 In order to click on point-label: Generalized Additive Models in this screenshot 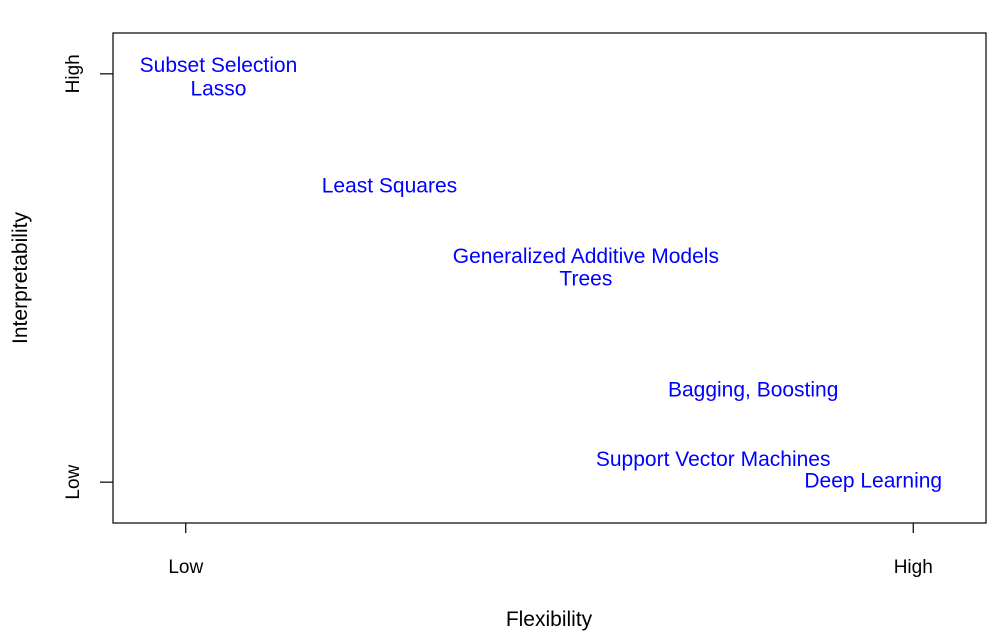, I will do `click(586, 256)`.